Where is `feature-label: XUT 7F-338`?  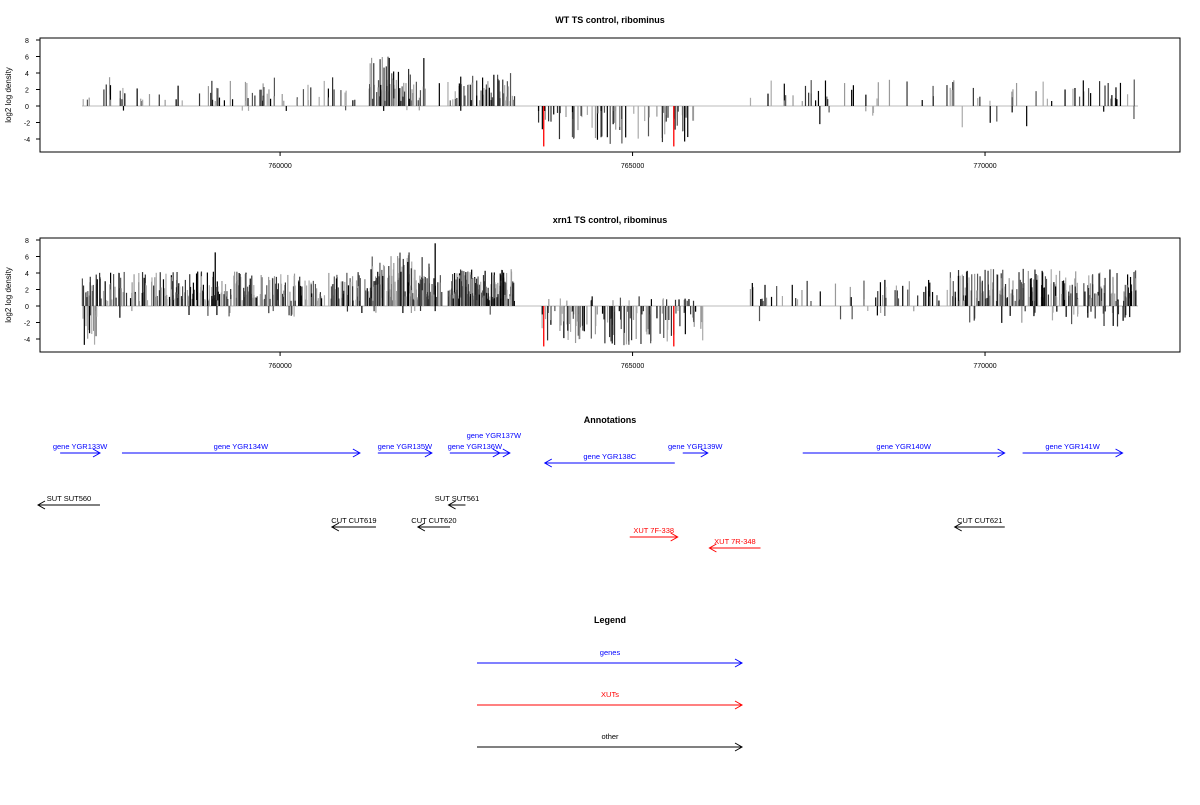
feature-label: XUT 7F-338 is located at coordinates (653, 530).